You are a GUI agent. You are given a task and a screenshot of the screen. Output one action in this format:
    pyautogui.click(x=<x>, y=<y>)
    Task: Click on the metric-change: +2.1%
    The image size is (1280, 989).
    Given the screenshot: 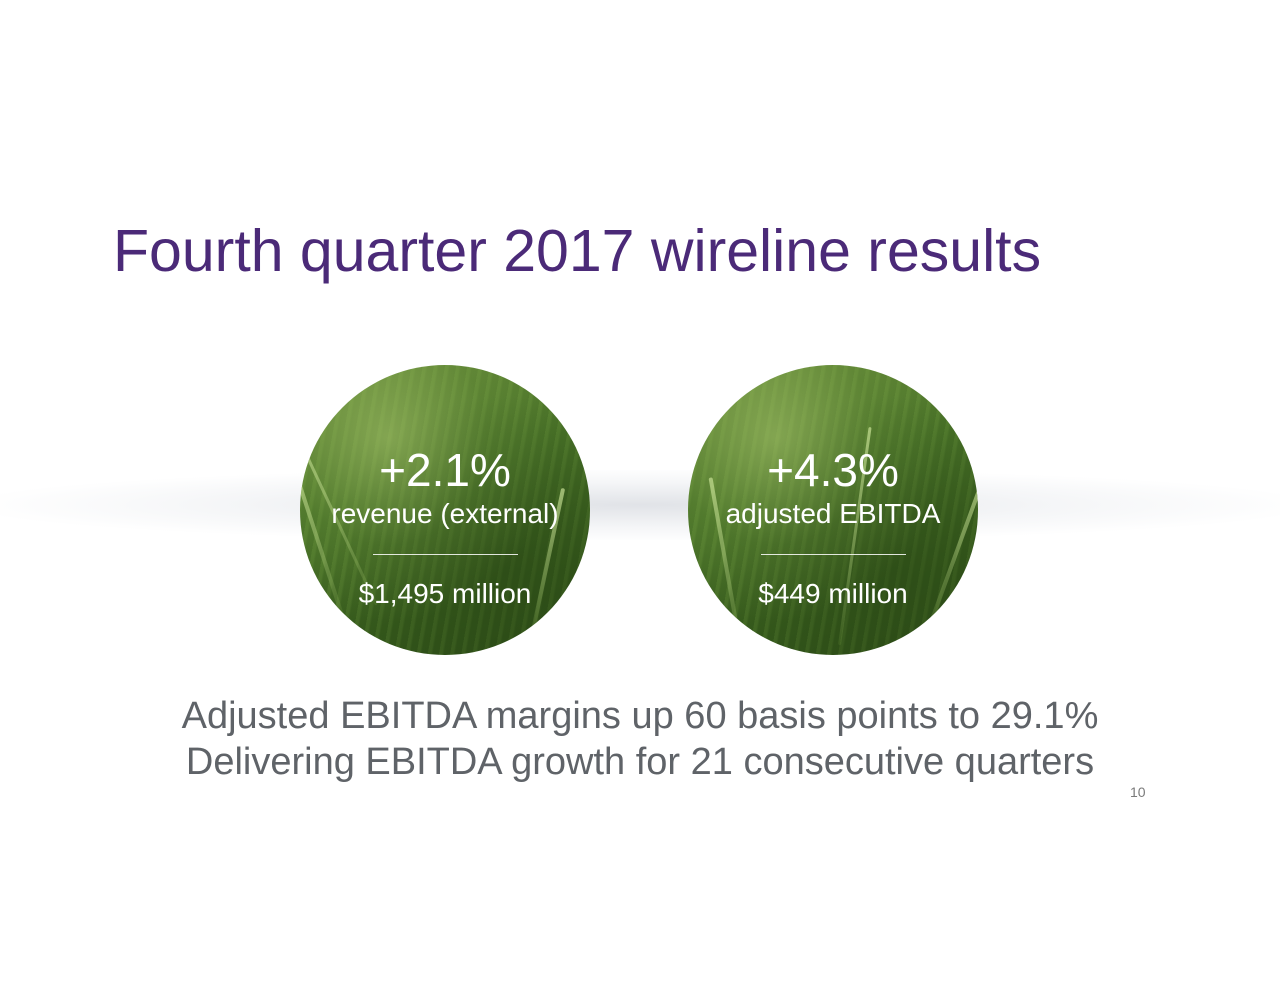 What is the action you would take?
    pyautogui.click(x=445, y=470)
    